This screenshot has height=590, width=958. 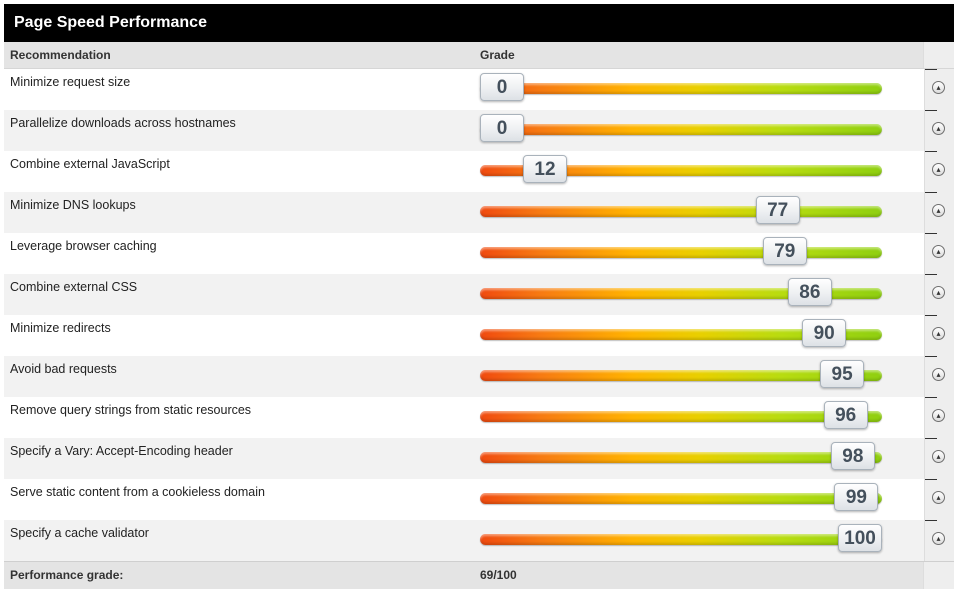 I want to click on grade-value-badge: 90, so click(x=824, y=333).